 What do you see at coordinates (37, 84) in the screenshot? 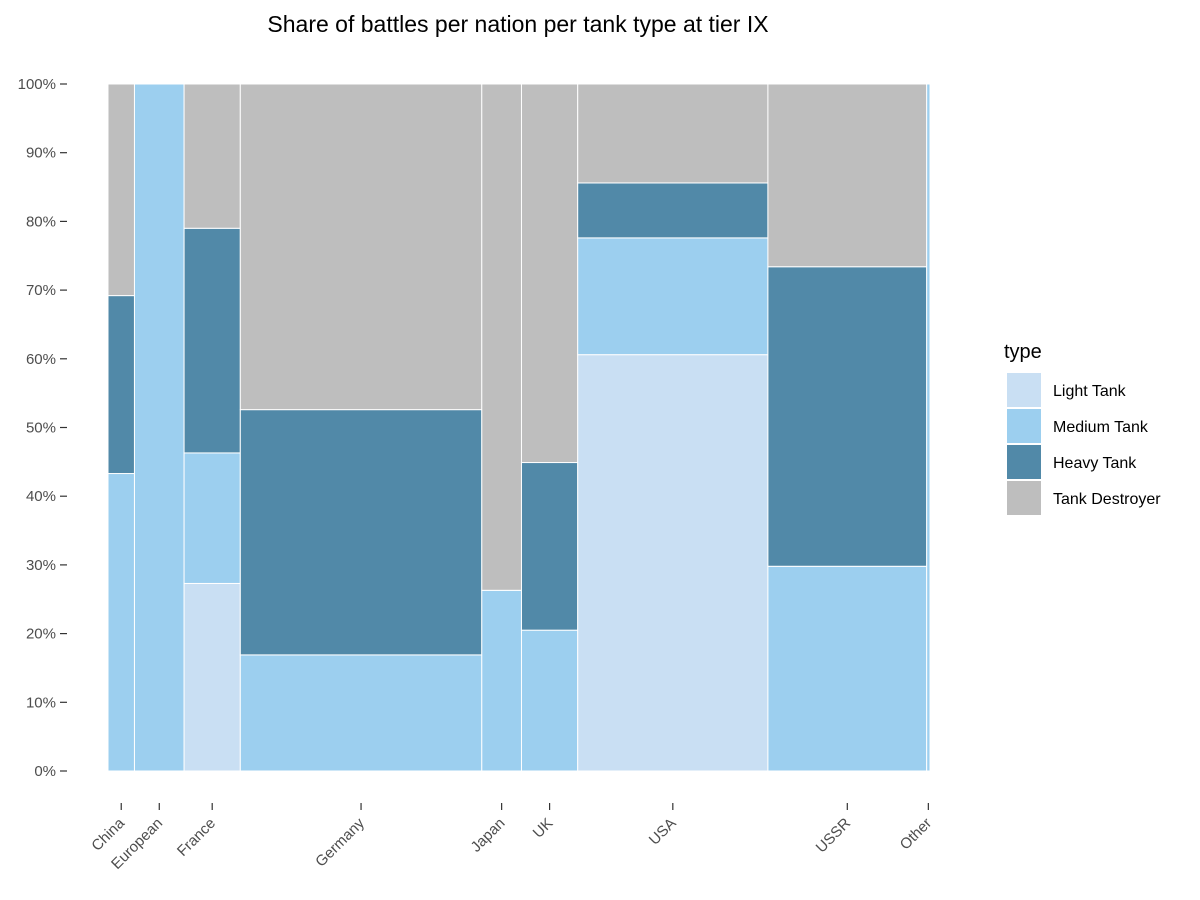
I see `y-tick-label: 100%` at bounding box center [37, 84].